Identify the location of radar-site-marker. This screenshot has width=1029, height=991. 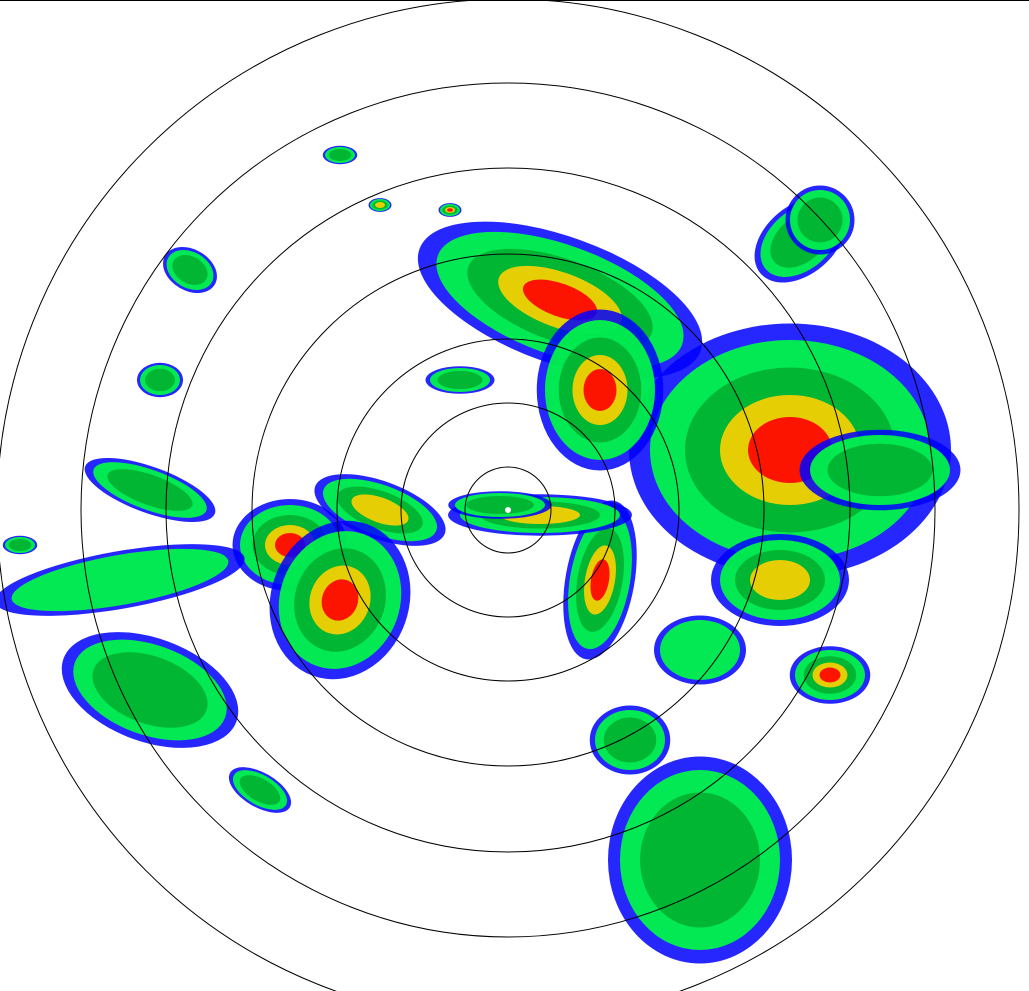
(508, 510).